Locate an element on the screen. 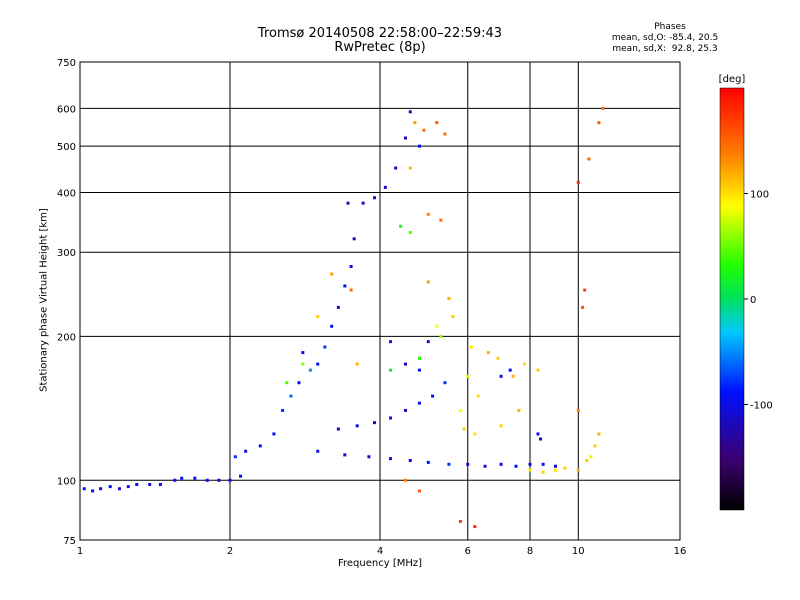 Image resolution: width=800 pixels, height=600 pixels. colorbar-tick-label: 0 is located at coordinates (753, 300).